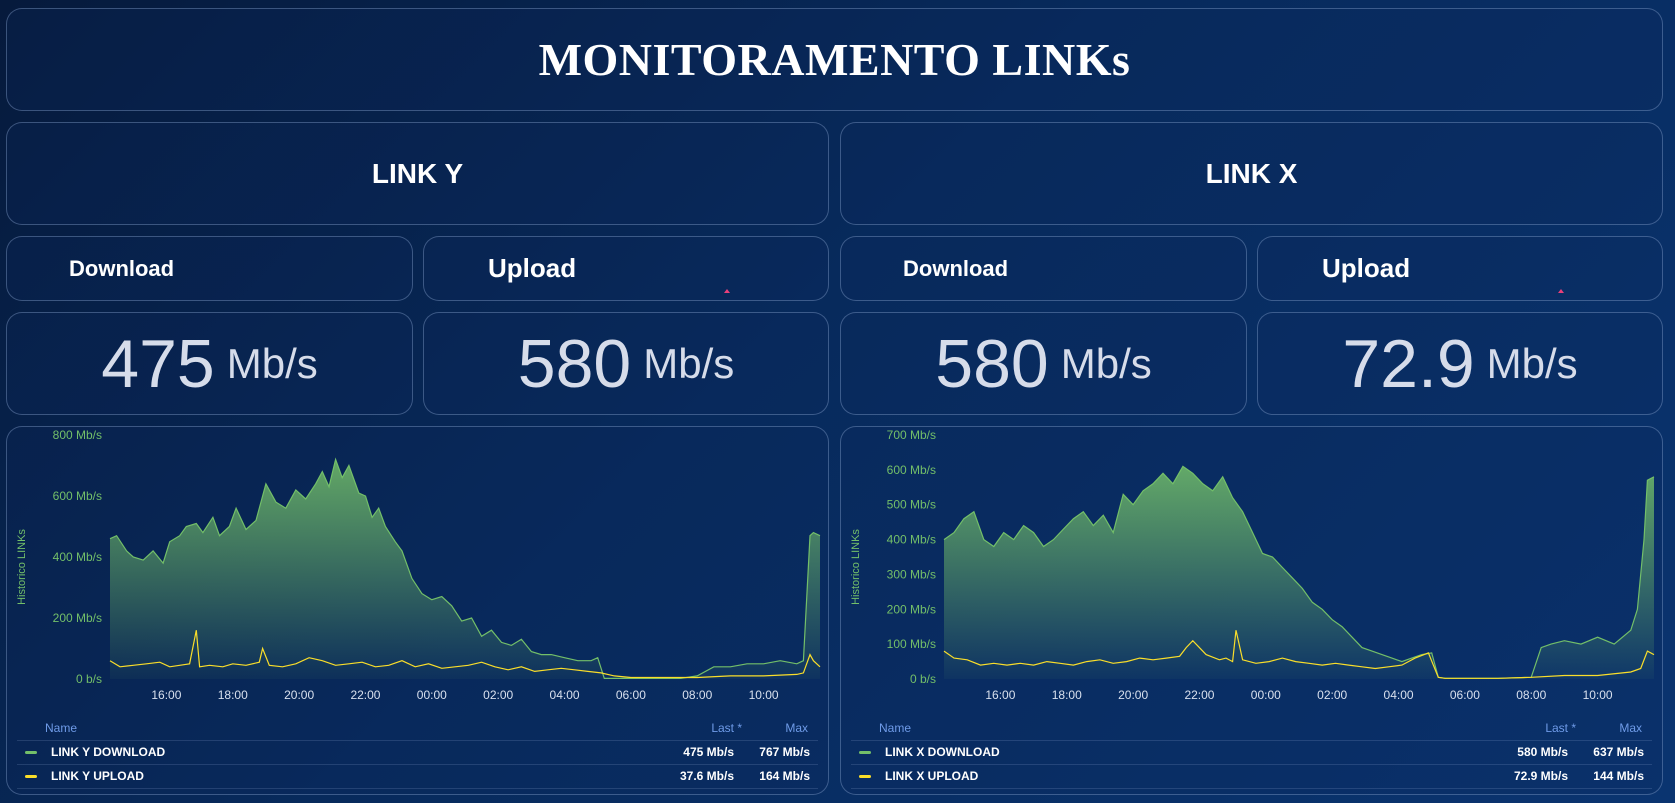 Image resolution: width=1675 pixels, height=803 pixels. What do you see at coordinates (784, 752) in the screenshot?
I see `legend-max-value: 767 Mb/s` at bounding box center [784, 752].